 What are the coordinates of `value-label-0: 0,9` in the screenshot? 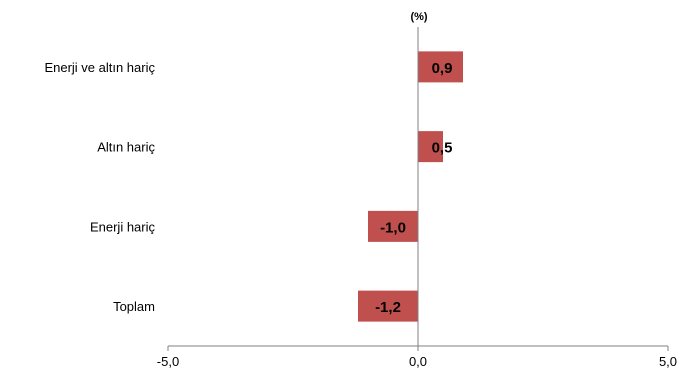 It's located at (442, 68).